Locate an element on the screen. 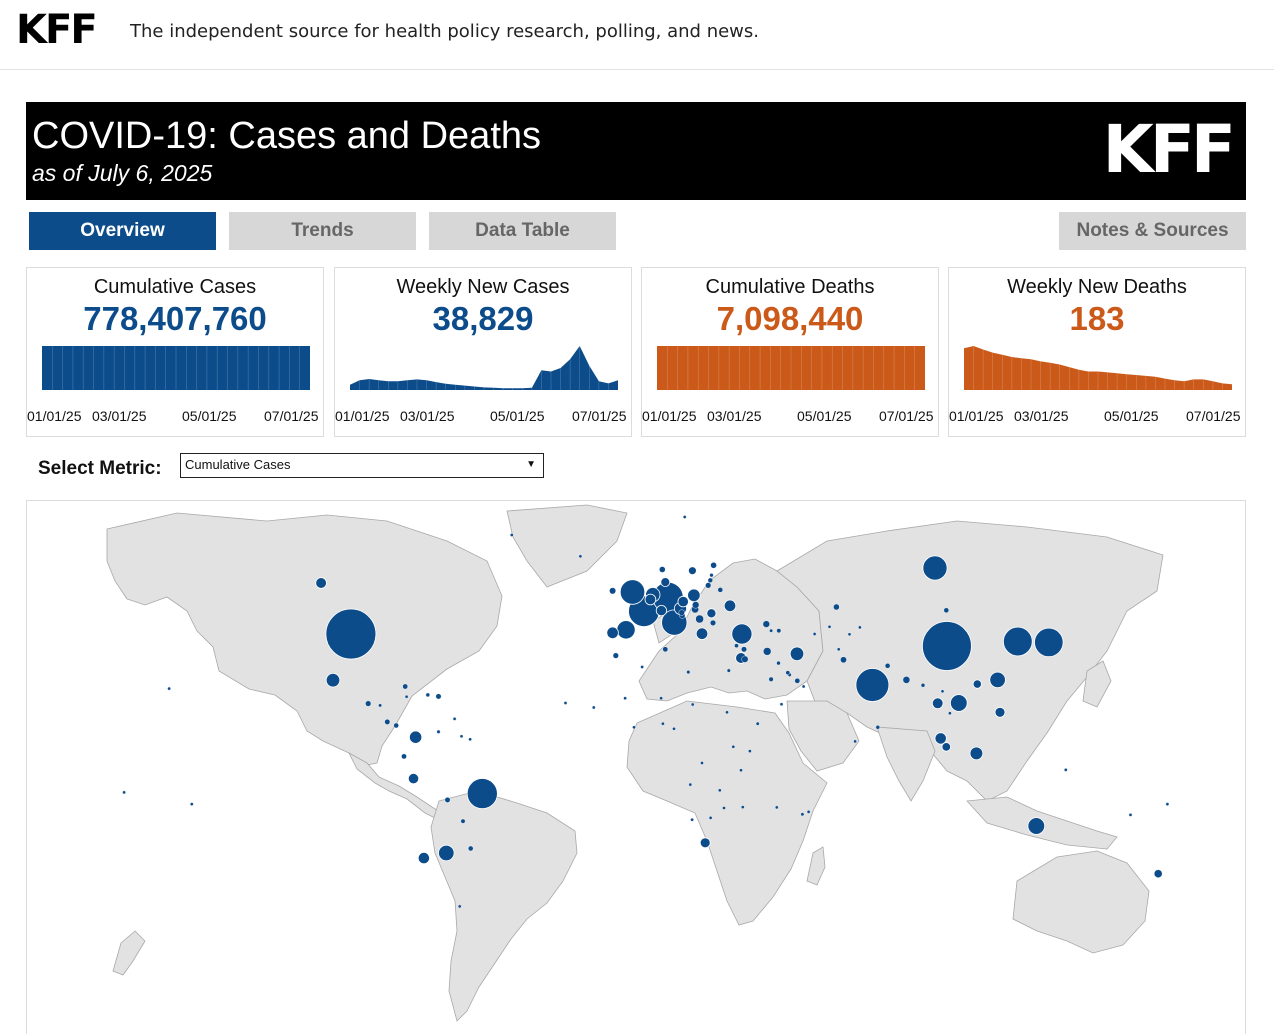  map-bubble-sweden is located at coordinates (692, 571).